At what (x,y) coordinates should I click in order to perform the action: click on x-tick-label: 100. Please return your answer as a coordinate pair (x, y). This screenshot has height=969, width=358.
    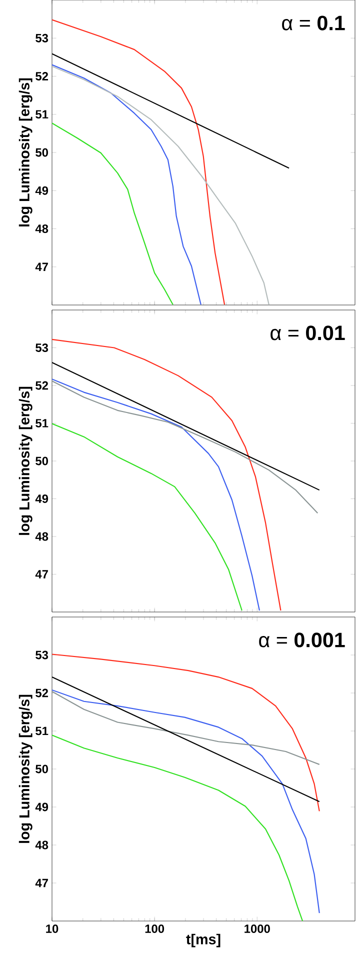
    Looking at the image, I should click on (154, 928).